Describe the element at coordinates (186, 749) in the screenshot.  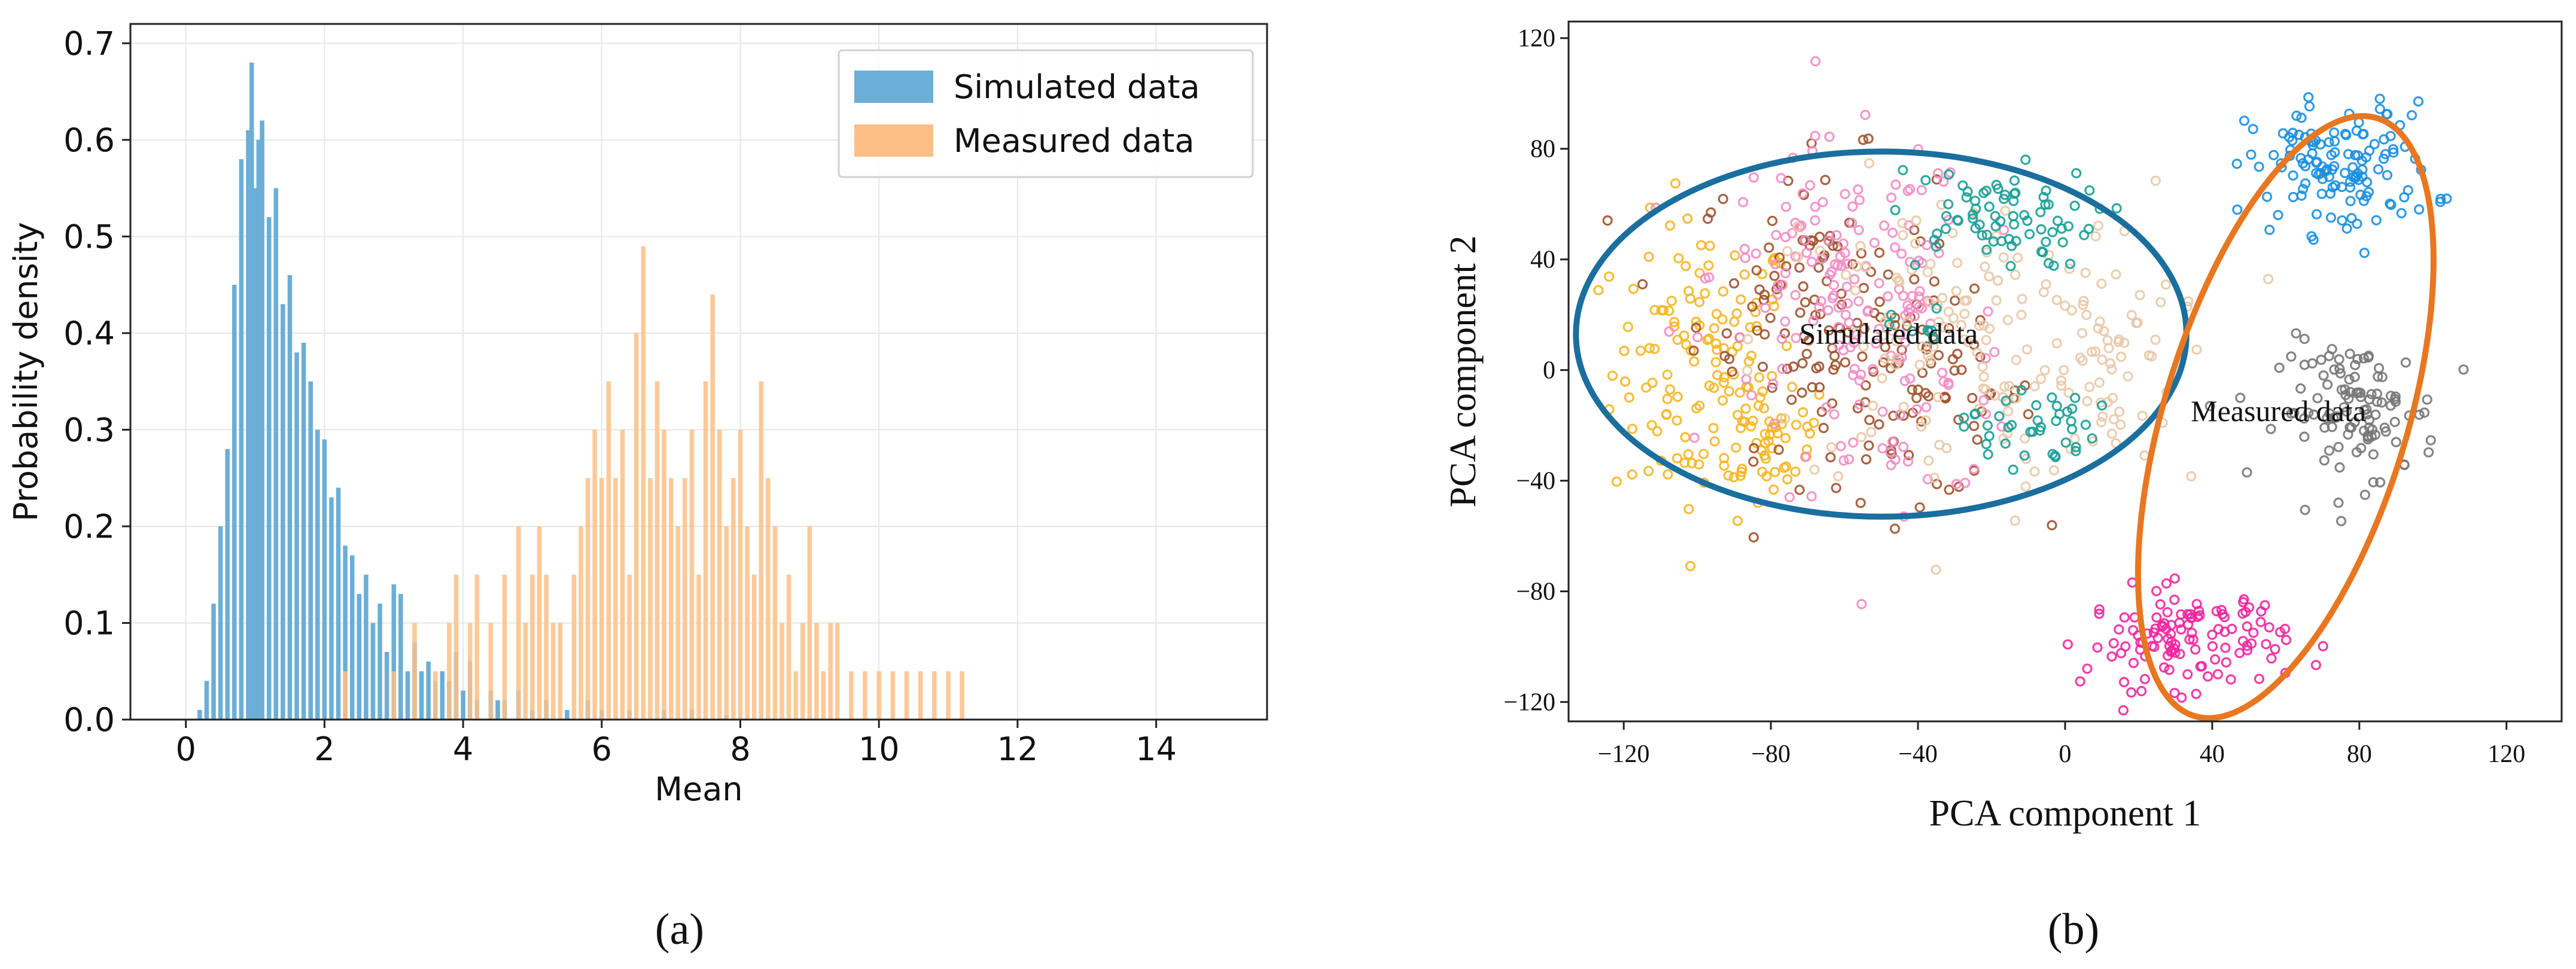
I see `x-tick-label: 0` at that location.